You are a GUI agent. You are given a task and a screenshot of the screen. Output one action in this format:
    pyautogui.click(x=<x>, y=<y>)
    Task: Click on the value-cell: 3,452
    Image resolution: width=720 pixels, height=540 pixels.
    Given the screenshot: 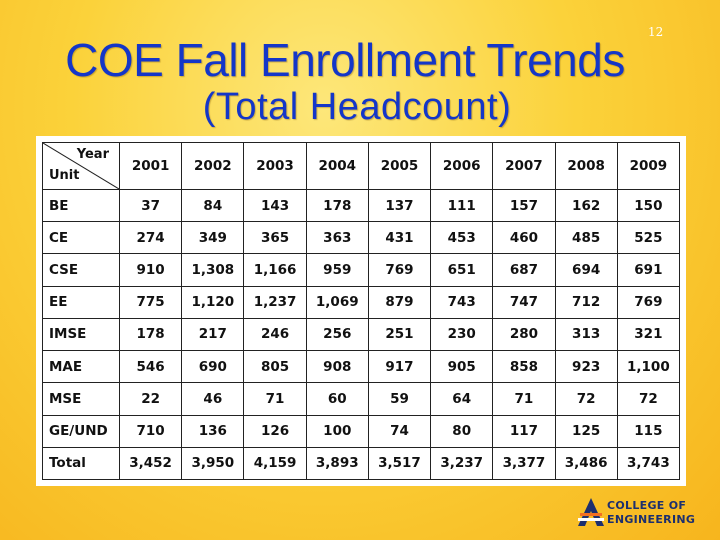 What is the action you would take?
    pyautogui.click(x=150, y=463)
    